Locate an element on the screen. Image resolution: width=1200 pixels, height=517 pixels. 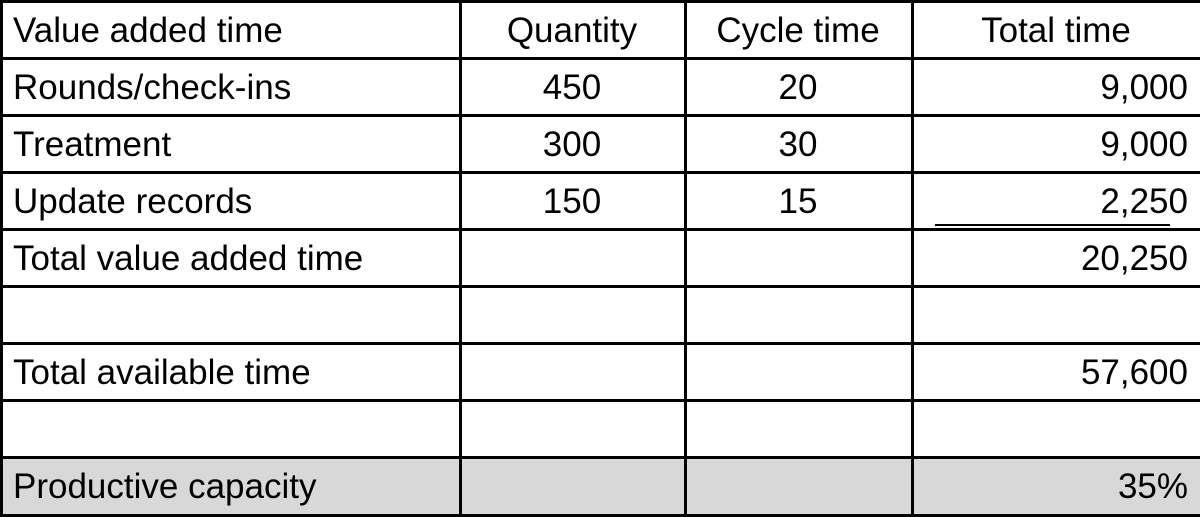
table-row: Update records 150 15 2,250 is located at coordinates (601, 201).